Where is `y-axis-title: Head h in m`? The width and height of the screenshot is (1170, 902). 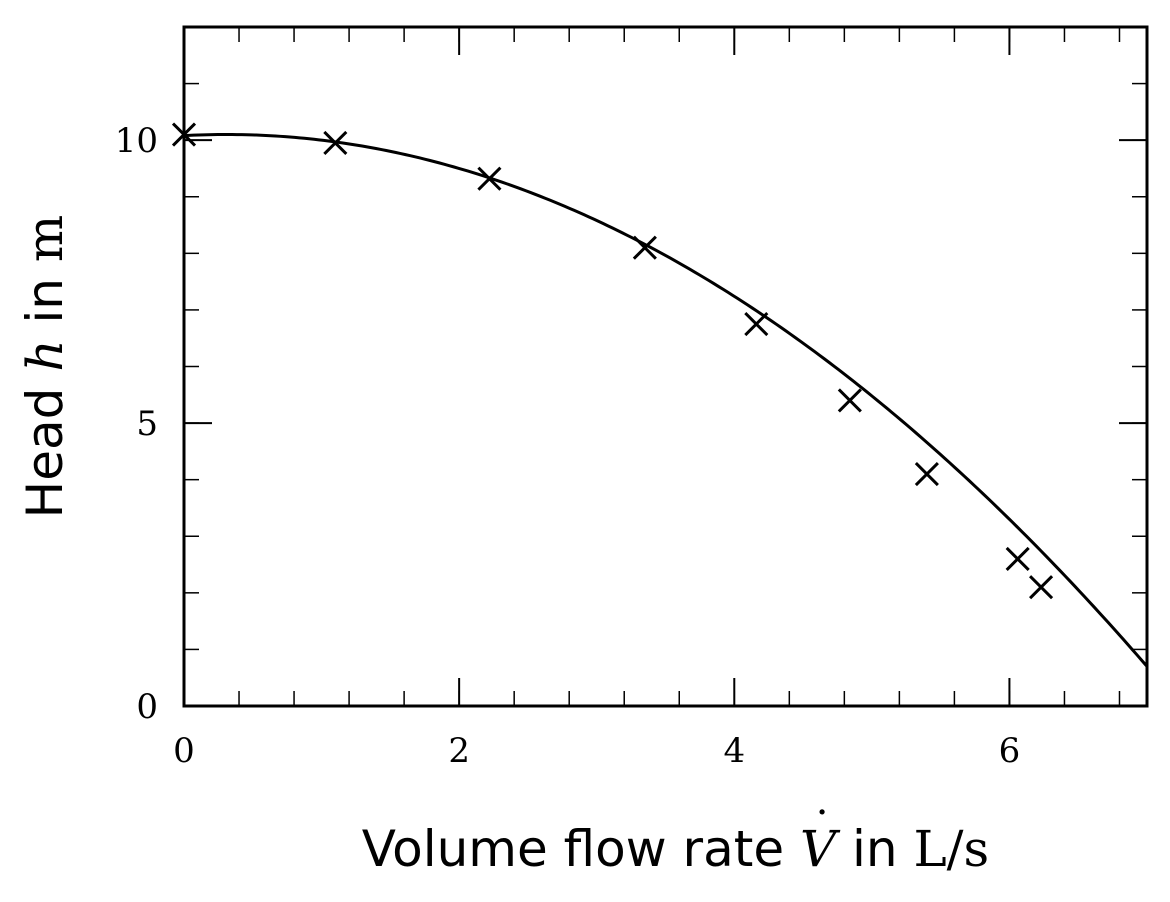 y-axis-title: Head h in m is located at coordinates (45, 367).